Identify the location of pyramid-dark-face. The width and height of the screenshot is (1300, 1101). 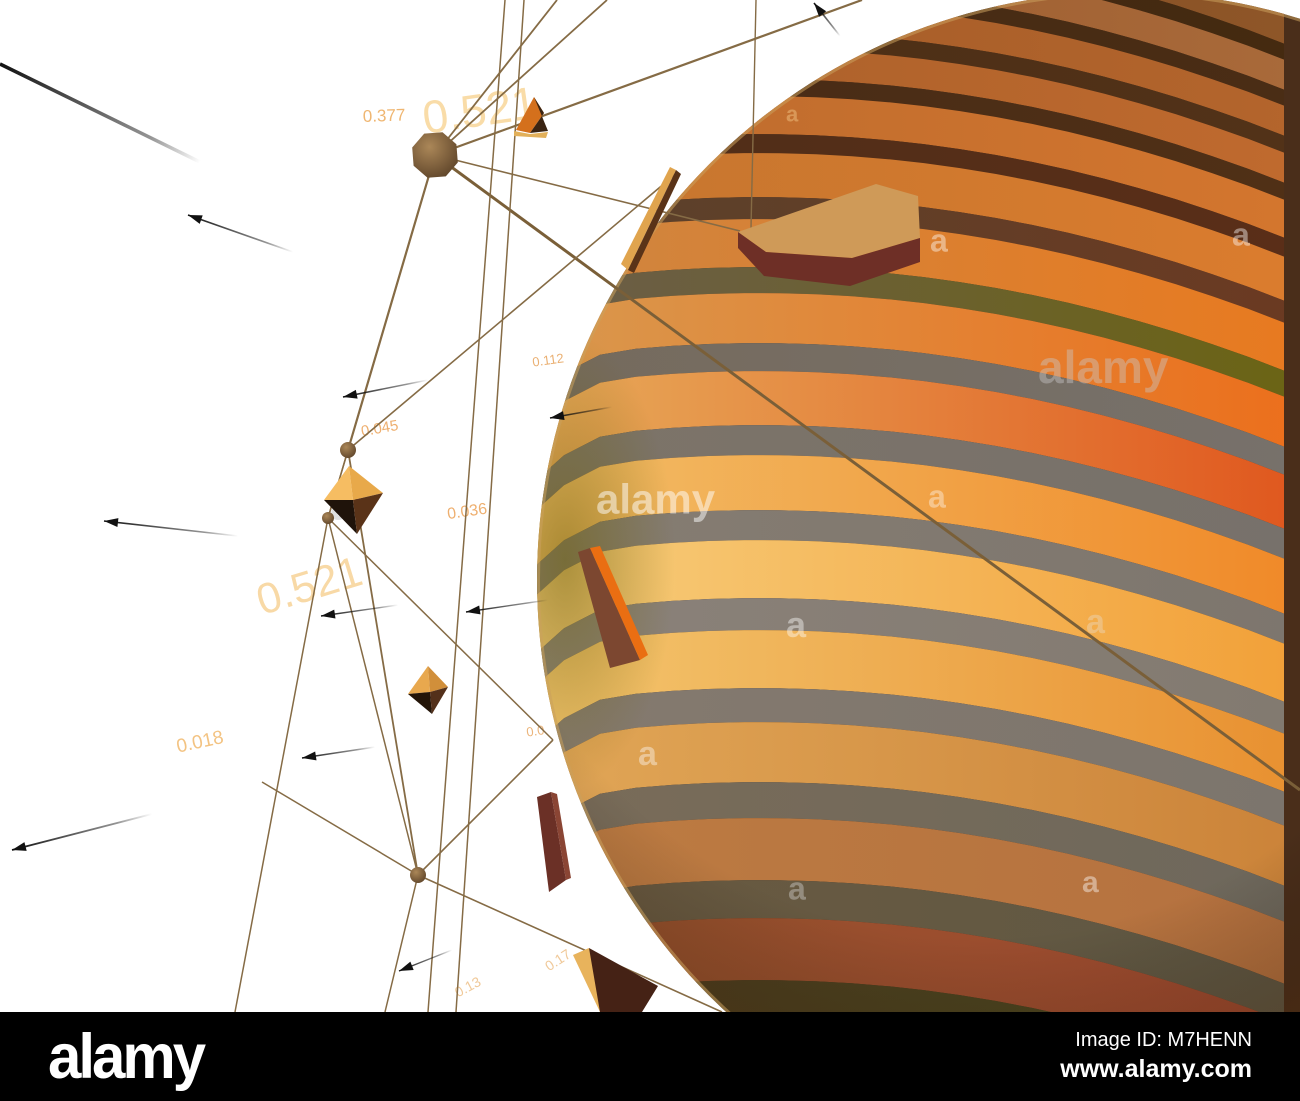
(539, 115).